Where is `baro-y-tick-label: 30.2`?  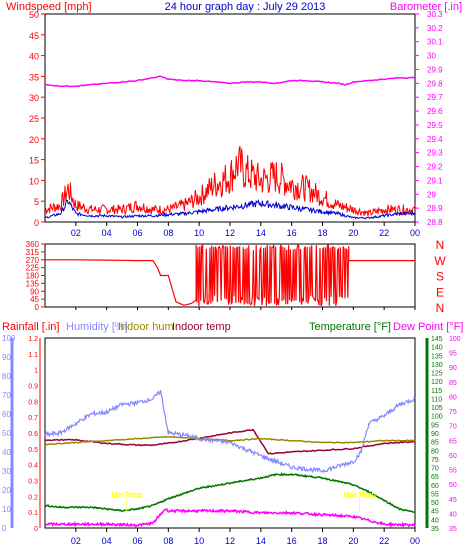
baro-y-tick-label: 30.2 is located at coordinates (435, 28).